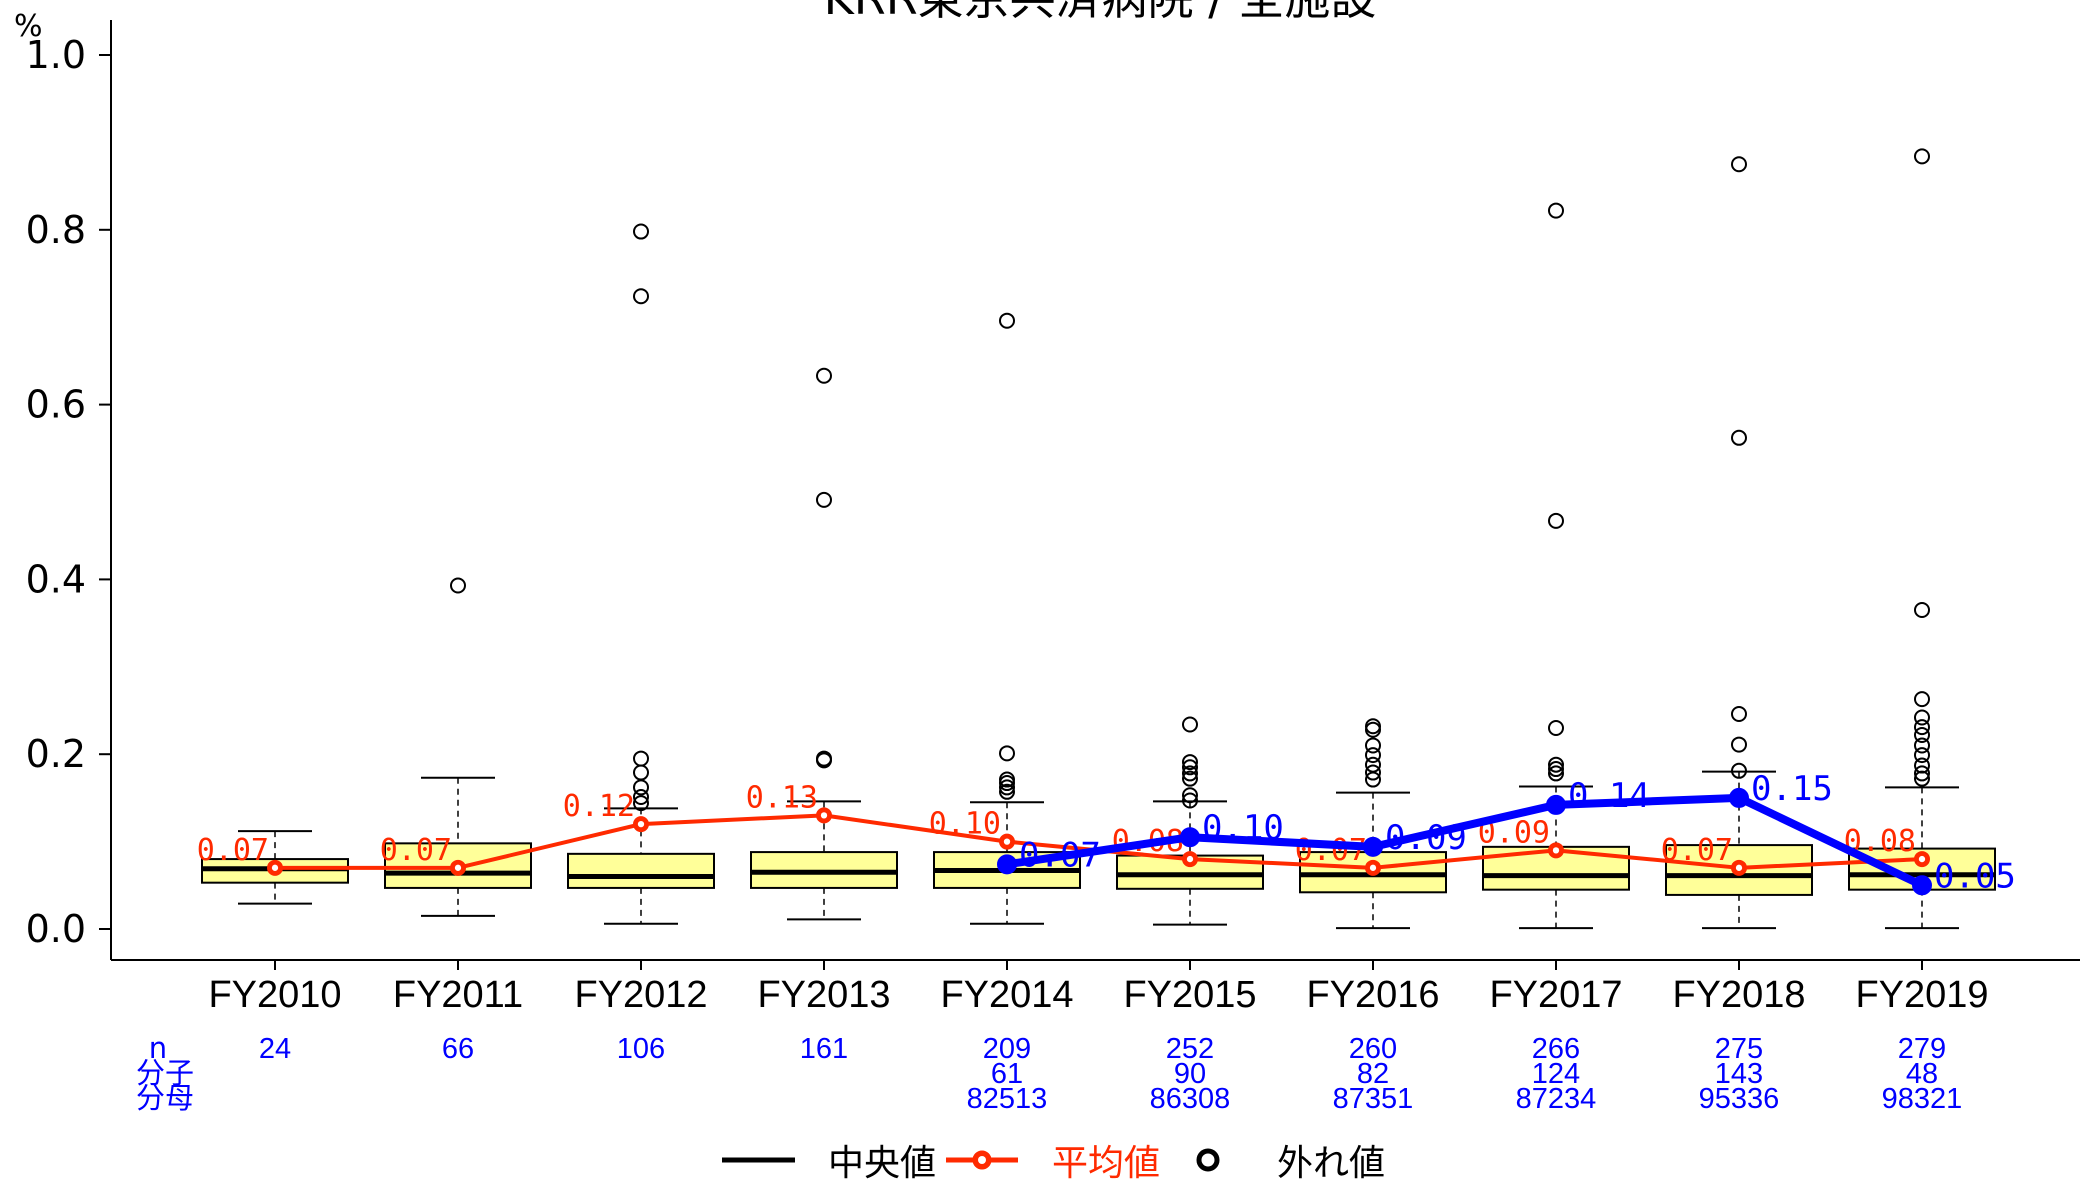 Image resolution: width=2089 pixels, height=1180 pixels. What do you see at coordinates (1738, 995) in the screenshot?
I see `x-tick-label: FY2018` at bounding box center [1738, 995].